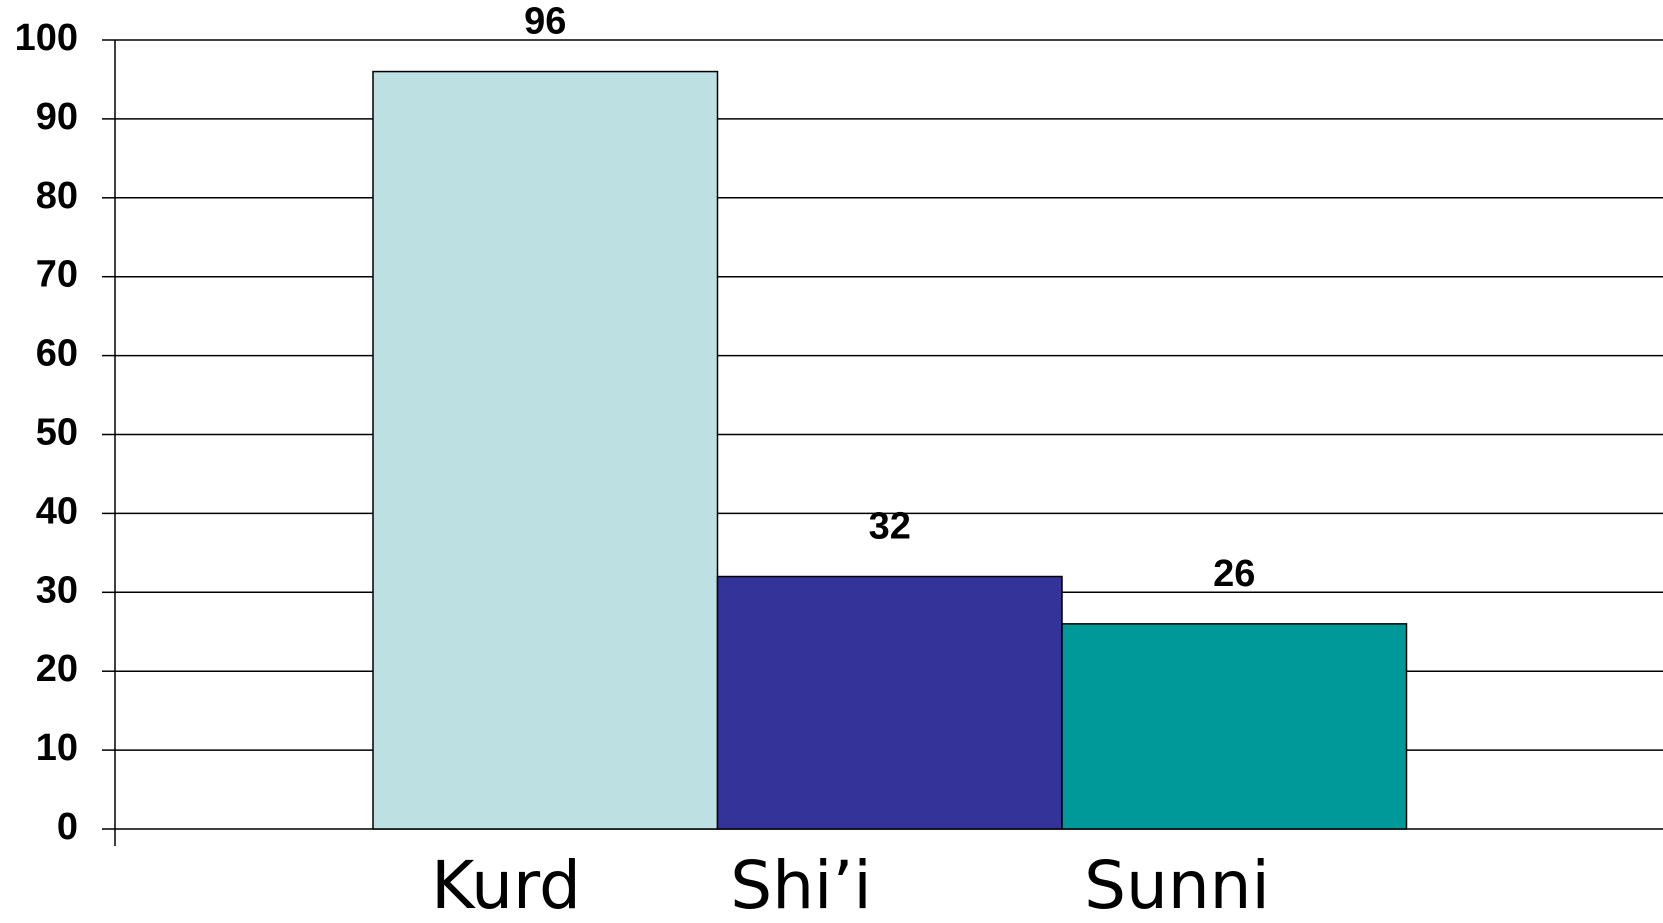  I want to click on x-tick-label: Sunni, so click(1177, 885).